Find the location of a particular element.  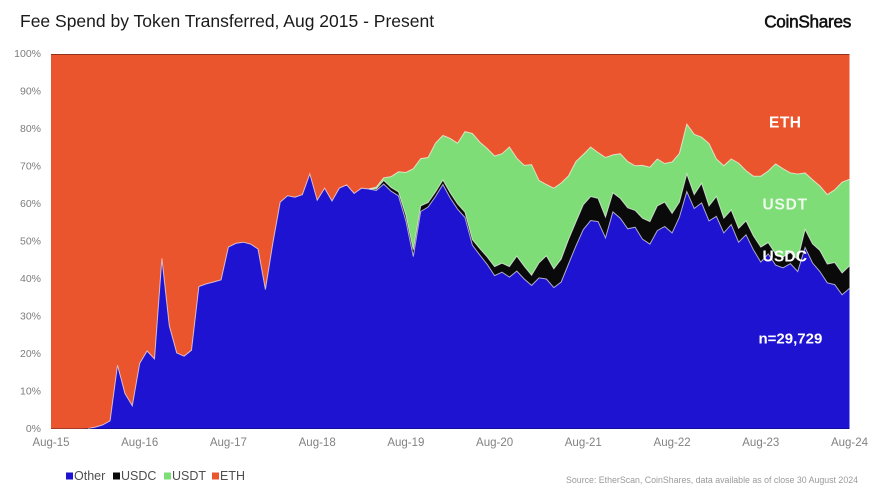

svg-text: CoinShares is located at coordinates (807, 22).